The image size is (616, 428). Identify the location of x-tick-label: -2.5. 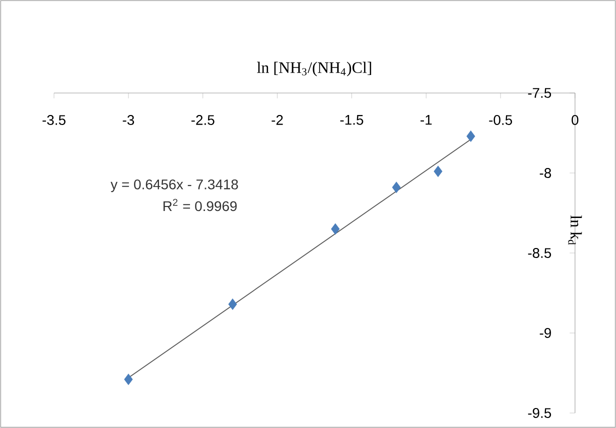
(202, 120).